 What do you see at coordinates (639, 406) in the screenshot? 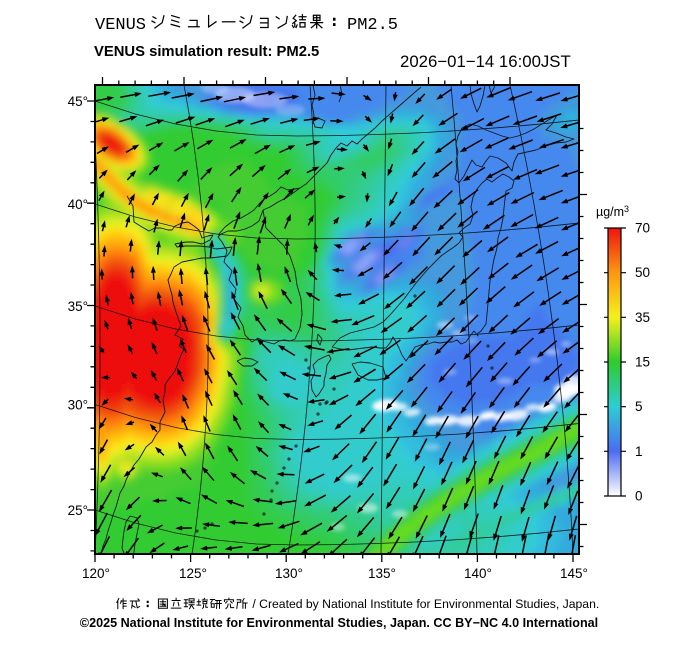
I see `svg-text: 5` at bounding box center [639, 406].